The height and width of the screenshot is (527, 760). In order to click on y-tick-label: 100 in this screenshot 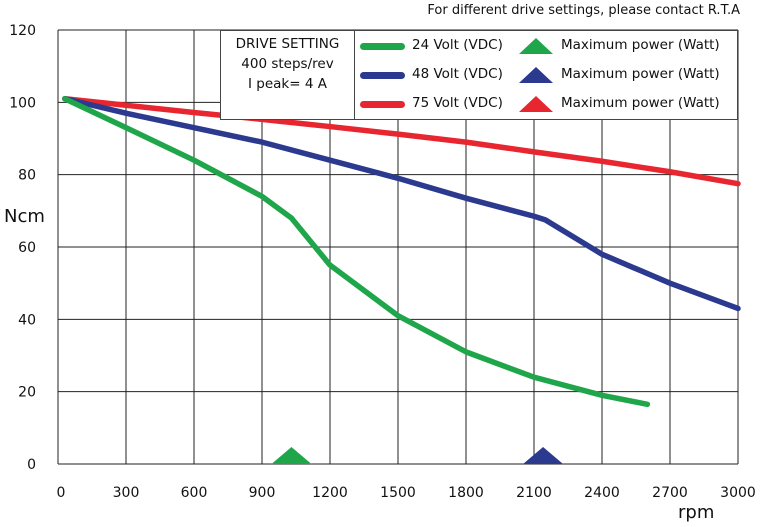, I will do `click(22, 103)`.